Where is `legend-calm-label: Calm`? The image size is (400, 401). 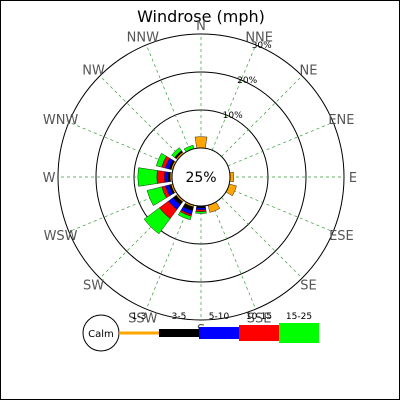
legend-calm-label: Calm is located at coordinates (101, 334).